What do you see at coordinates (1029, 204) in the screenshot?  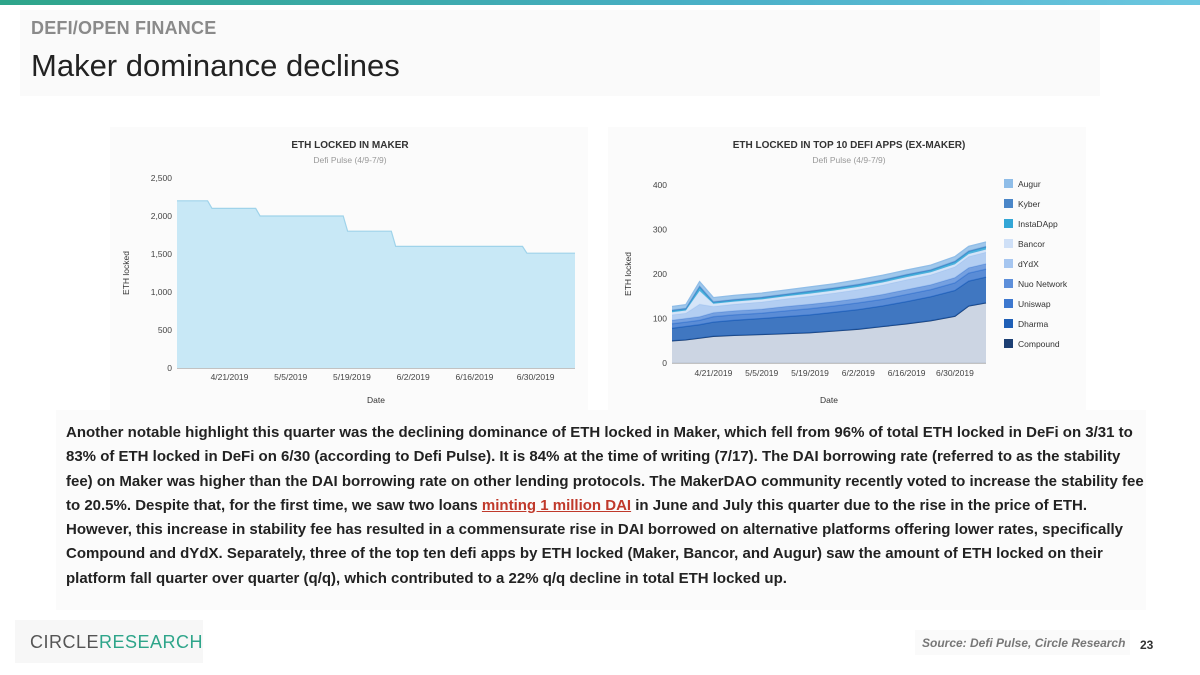 I see `legend-label: Kyber` at bounding box center [1029, 204].